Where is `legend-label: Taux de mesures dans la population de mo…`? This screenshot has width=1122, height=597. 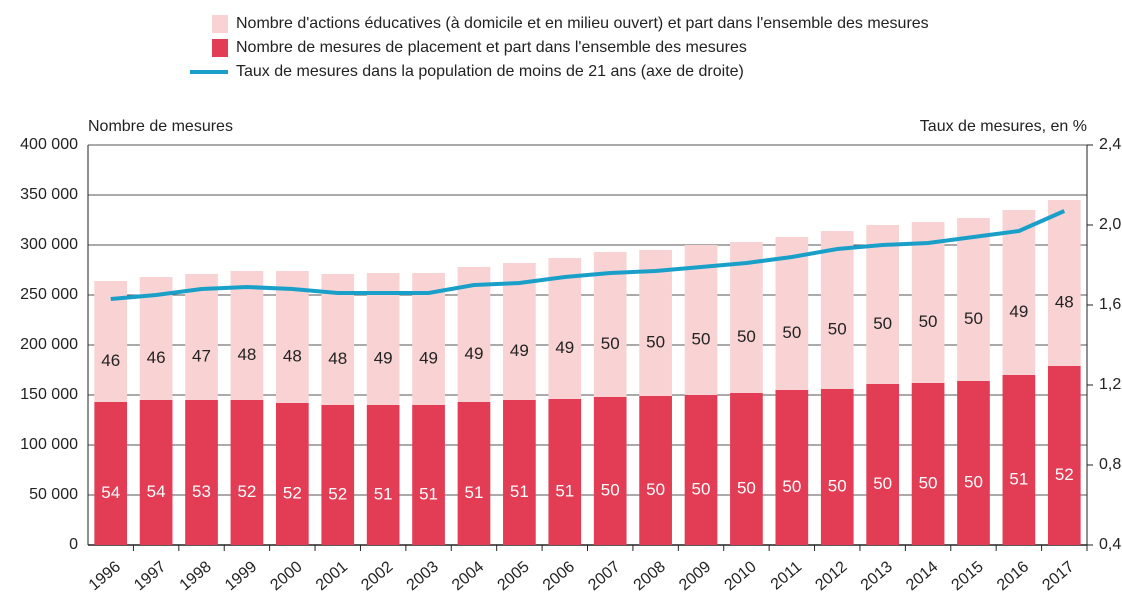 legend-label: Taux de mesures dans la population de mo… is located at coordinates (490, 71).